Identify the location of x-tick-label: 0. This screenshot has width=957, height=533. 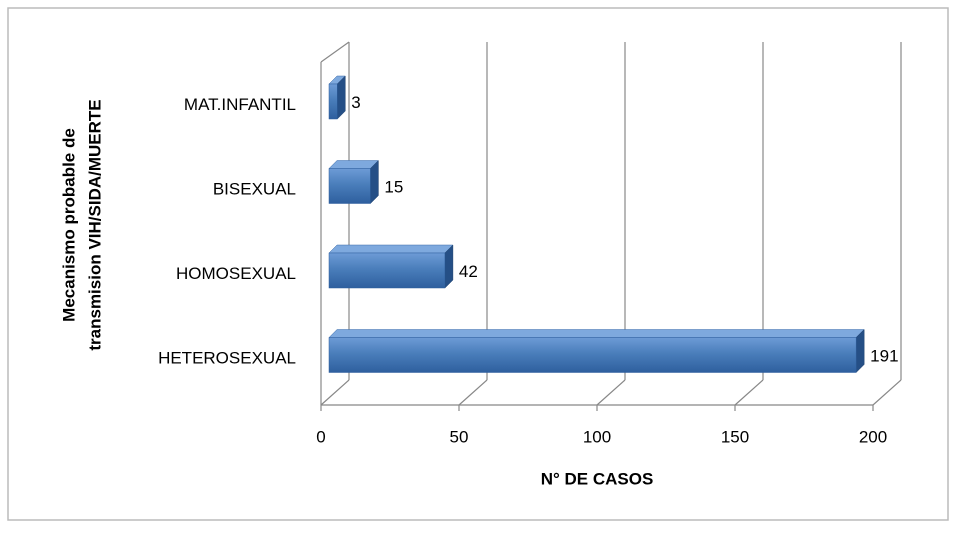
(320, 436).